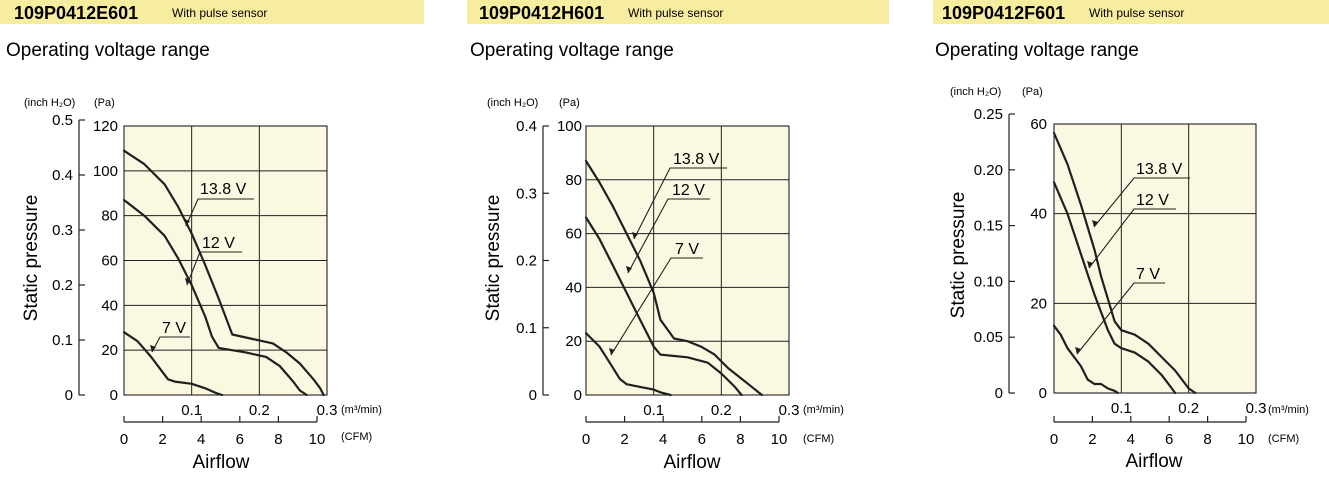 Image resolution: width=1329 pixels, height=479 pixels. What do you see at coordinates (541, 13) in the screenshot?
I see `model-number: 109P0412H601` at bounding box center [541, 13].